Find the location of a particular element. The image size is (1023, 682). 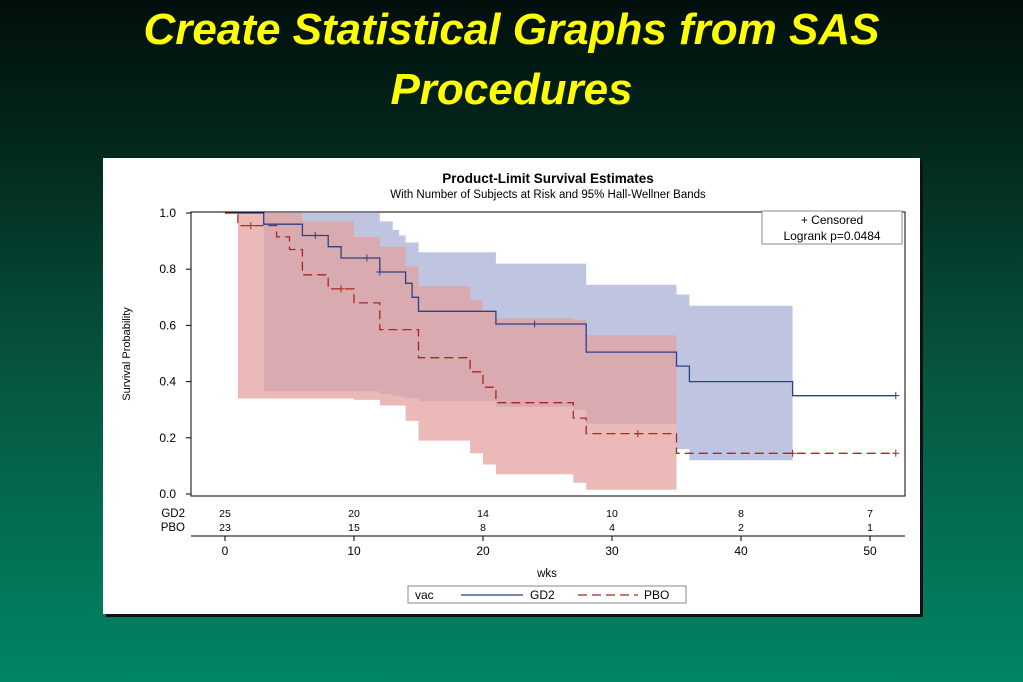

y-tick-label-0: 0.0 is located at coordinates (167, 494).